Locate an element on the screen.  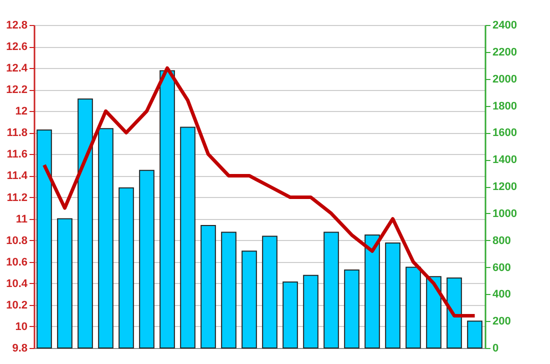
y2-tick-label: 2200 is located at coordinates (504, 52).